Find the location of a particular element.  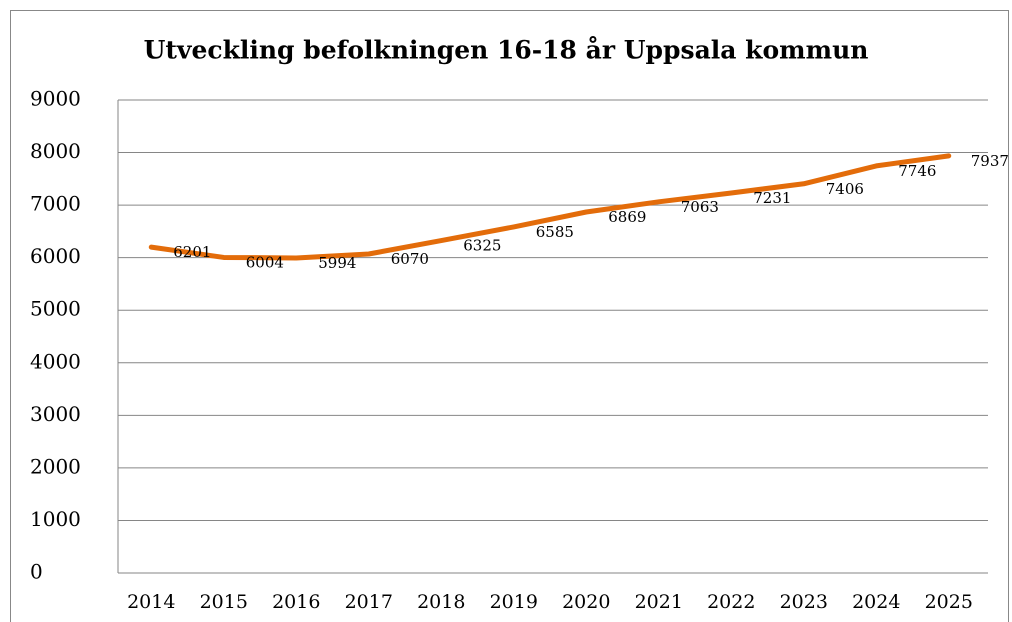

x-tick-label: 2016 is located at coordinates (296, 602).